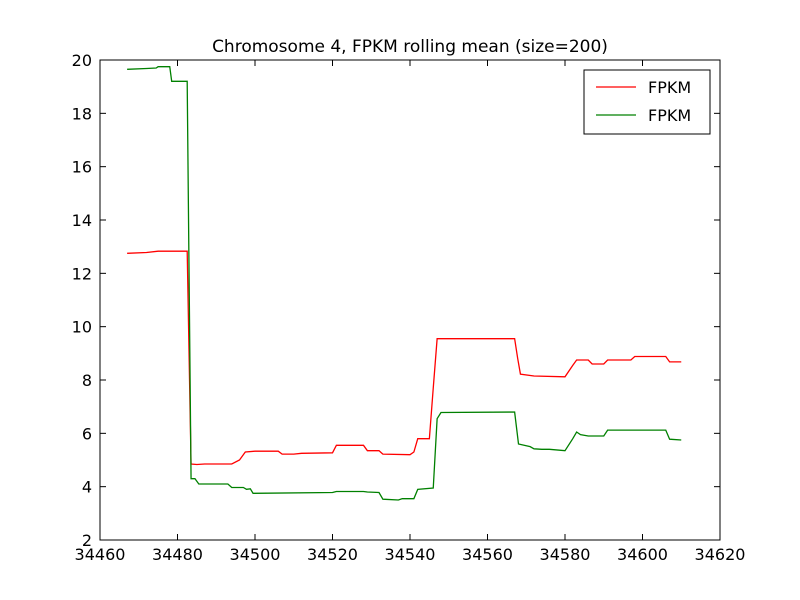 This screenshot has width=800, height=600. Describe the element at coordinates (720, 554) in the screenshot. I see `x-tick-label: 34620` at that location.